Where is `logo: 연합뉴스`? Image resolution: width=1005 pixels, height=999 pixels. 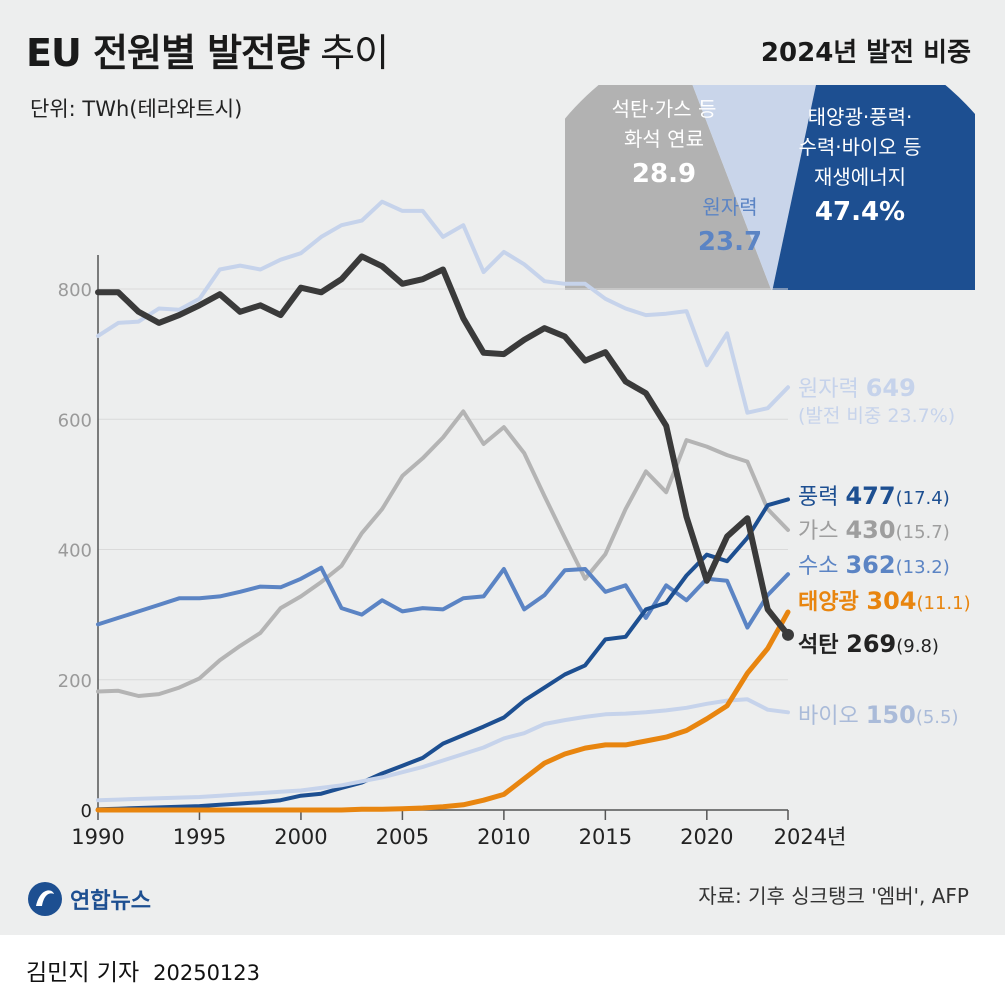
logo: 연합뉴스 is located at coordinates (88, 899).